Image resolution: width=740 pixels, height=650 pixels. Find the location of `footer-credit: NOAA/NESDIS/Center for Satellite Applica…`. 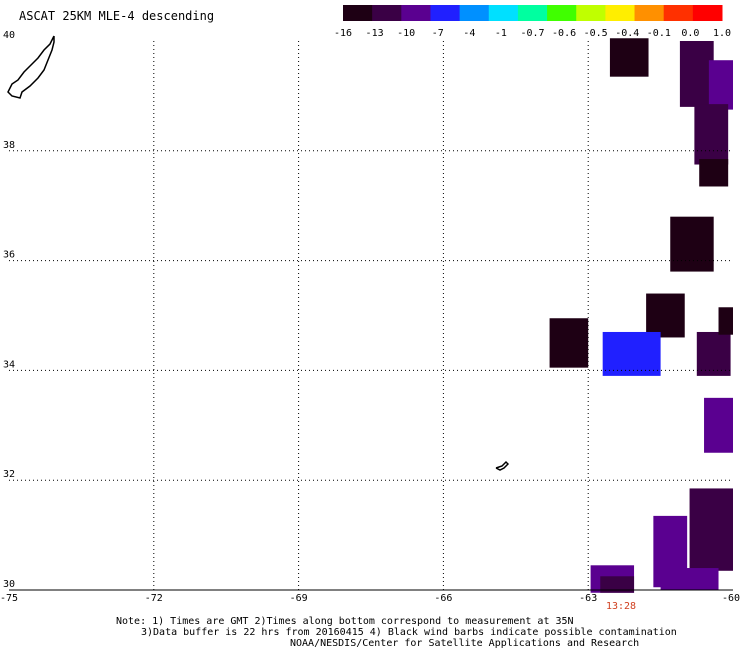

footer-credit: NOAA/NESDIS/Center for Satellite Applica… is located at coordinates (465, 643).